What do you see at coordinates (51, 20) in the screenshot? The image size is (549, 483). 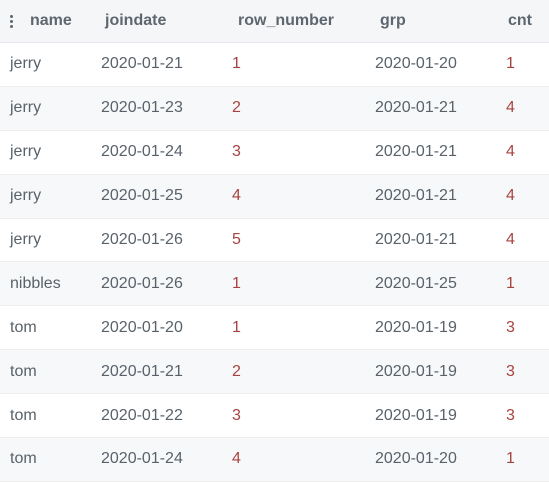 I see `column-header-label: name` at bounding box center [51, 20].